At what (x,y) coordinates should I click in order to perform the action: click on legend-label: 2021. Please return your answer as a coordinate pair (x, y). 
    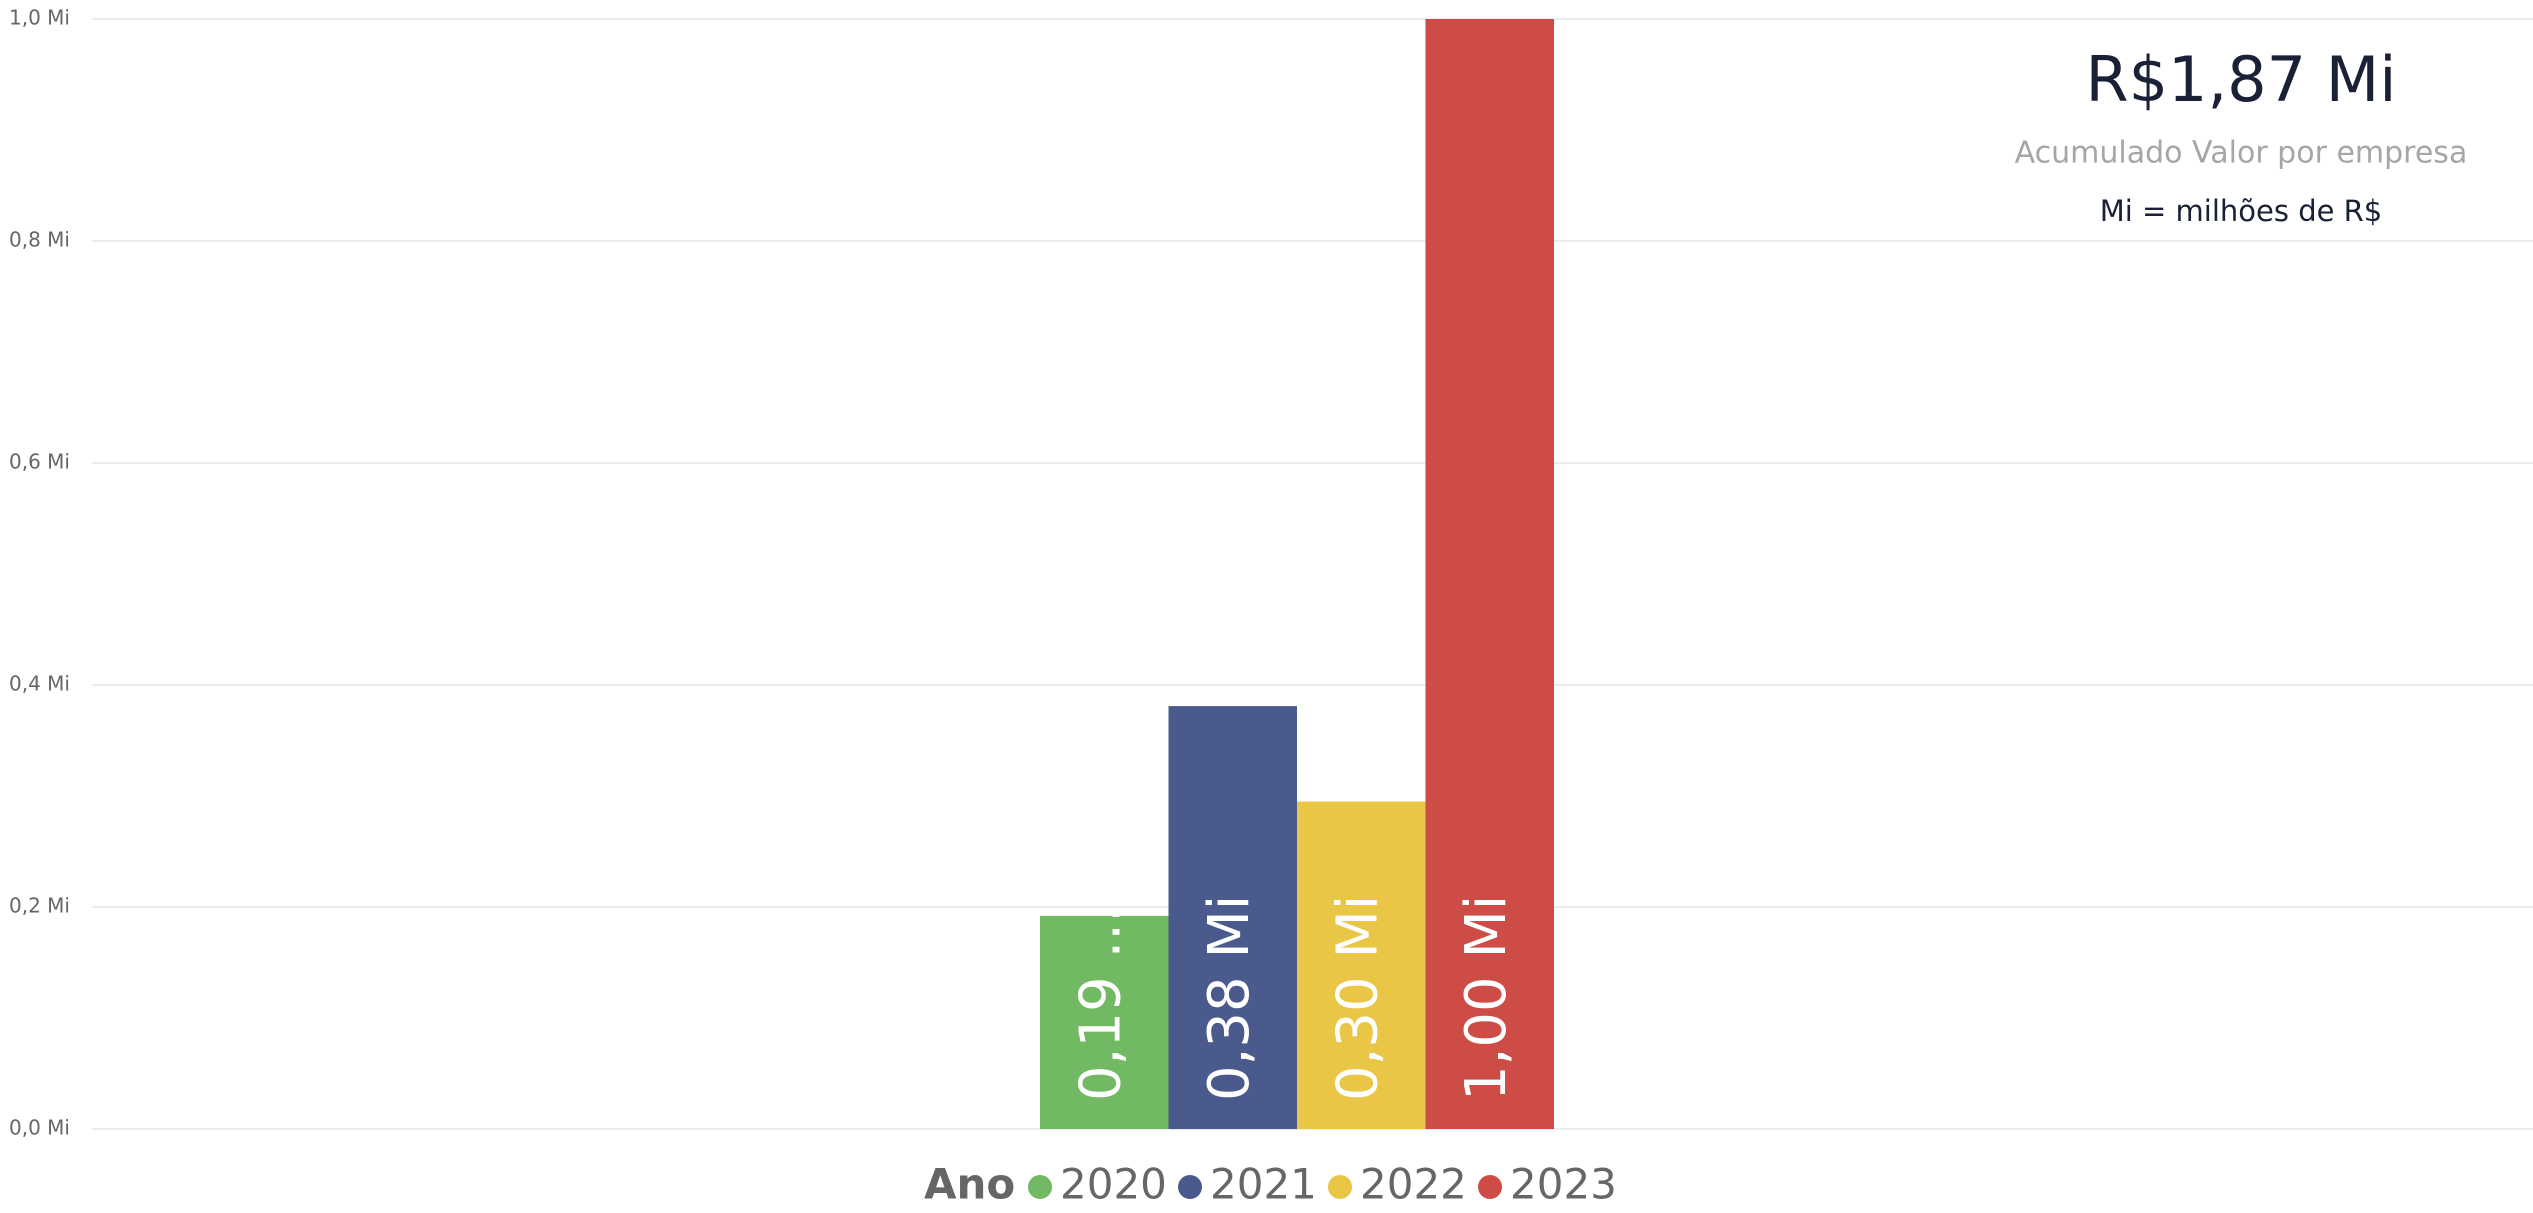
    Looking at the image, I should click on (1263, 1184).